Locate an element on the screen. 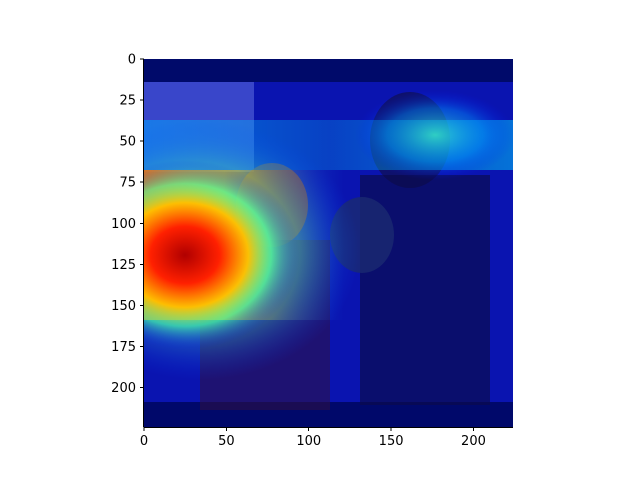 The height and width of the screenshot is (480, 640). x-tick-label: 50 is located at coordinates (226, 441).